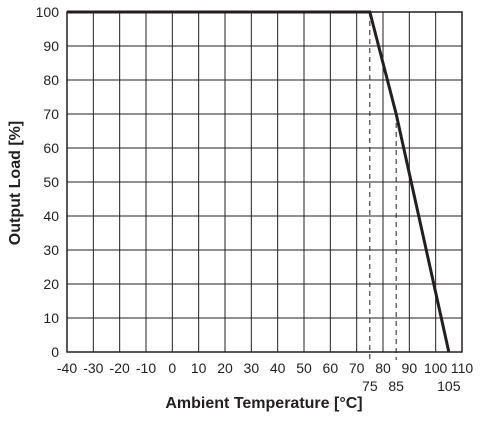 The image size is (485, 423). Describe the element at coordinates (51, 216) in the screenshot. I see `y-tick-label: 40` at that location.